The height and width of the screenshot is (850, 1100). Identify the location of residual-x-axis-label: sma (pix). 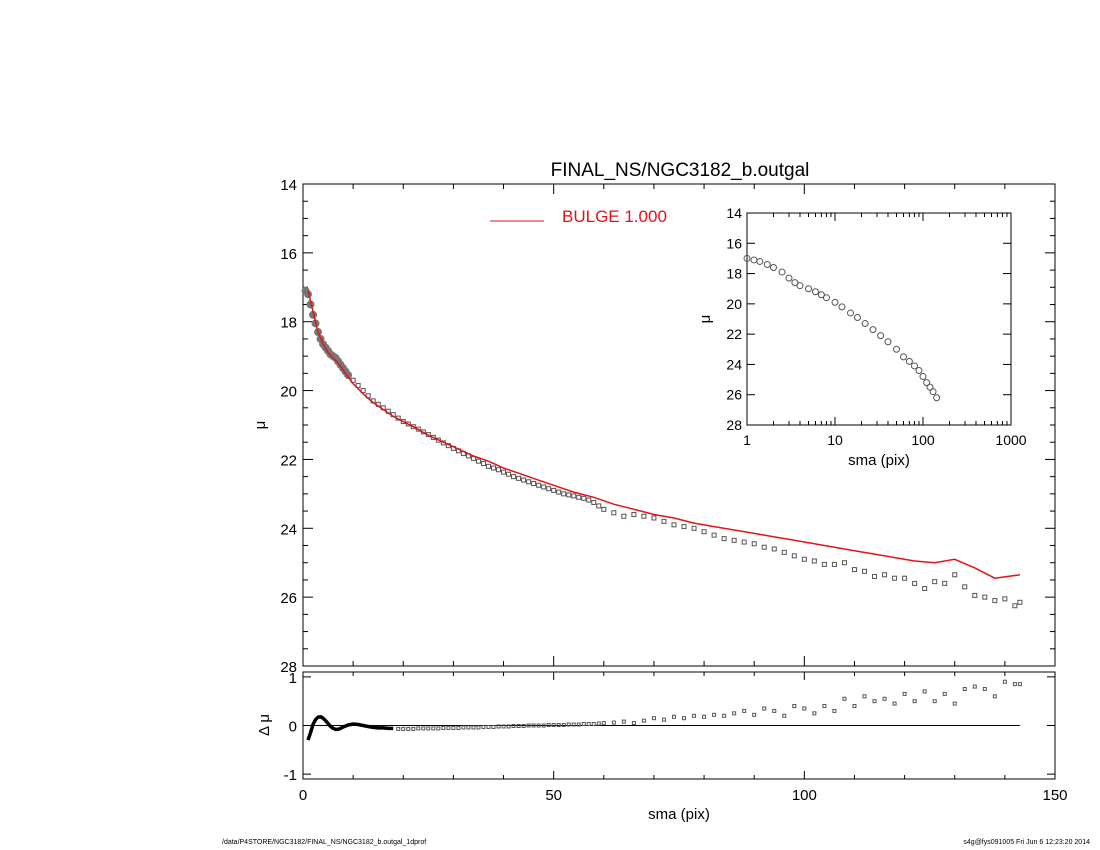
(679, 814).